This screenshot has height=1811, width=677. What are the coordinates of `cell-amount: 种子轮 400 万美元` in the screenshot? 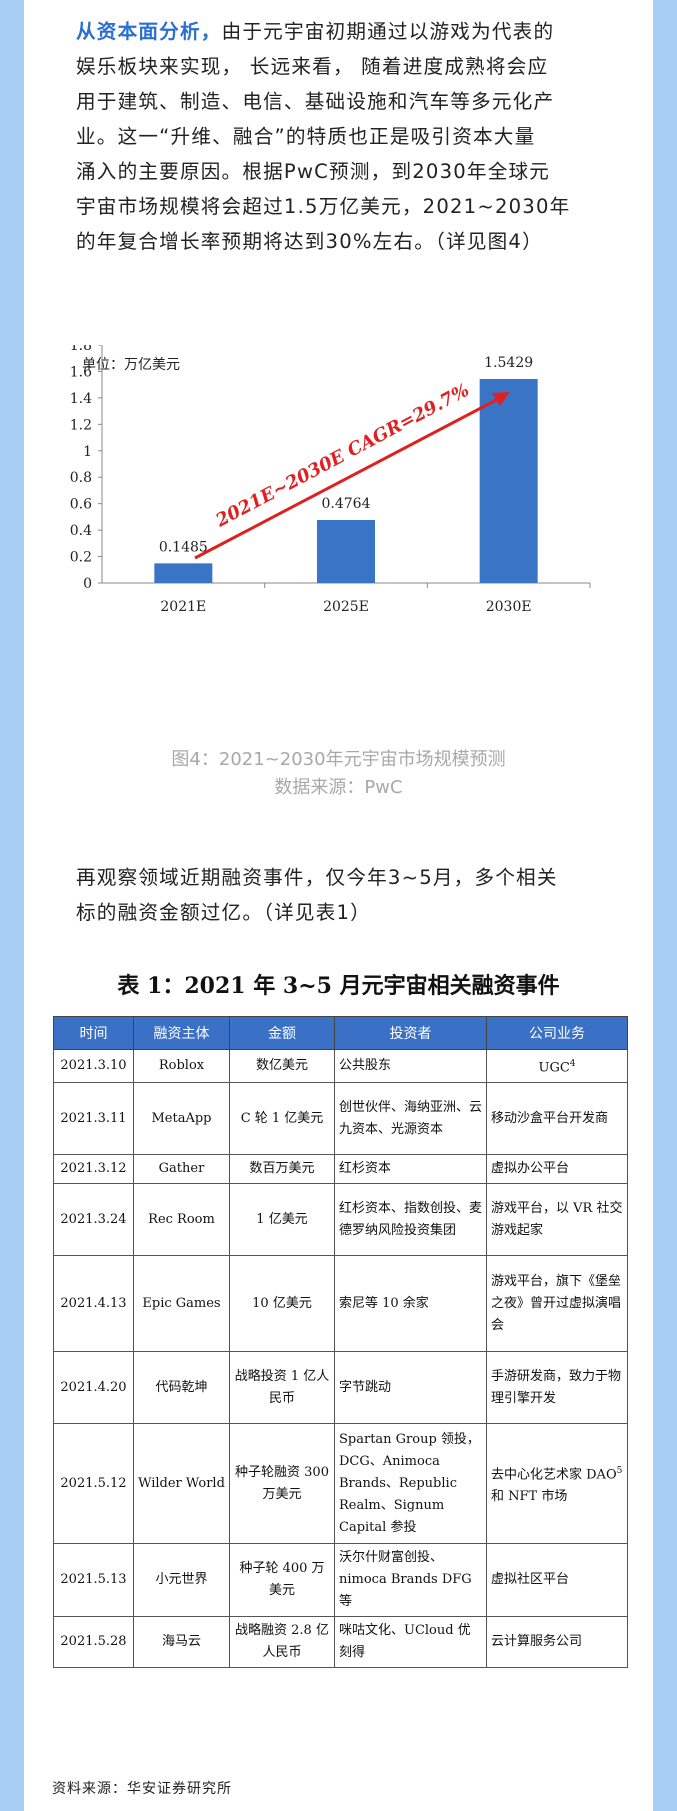 It's located at (282, 1580).